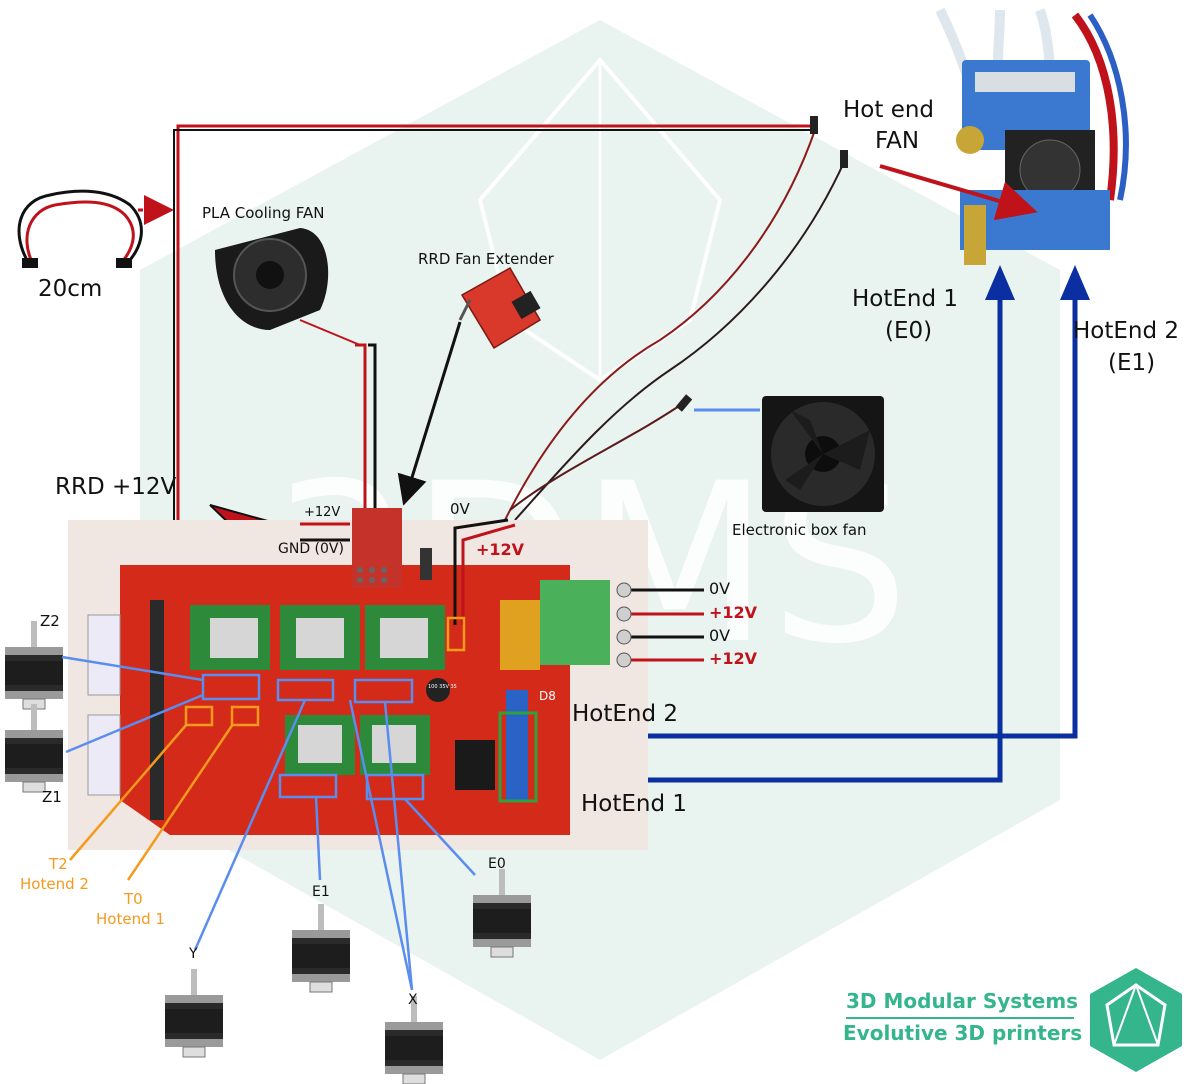 Image resolution: width=1198 pixels, height=1084 pixels. Describe the element at coordinates (50, 621) in the screenshot. I see `label-z2: Z2` at that location.